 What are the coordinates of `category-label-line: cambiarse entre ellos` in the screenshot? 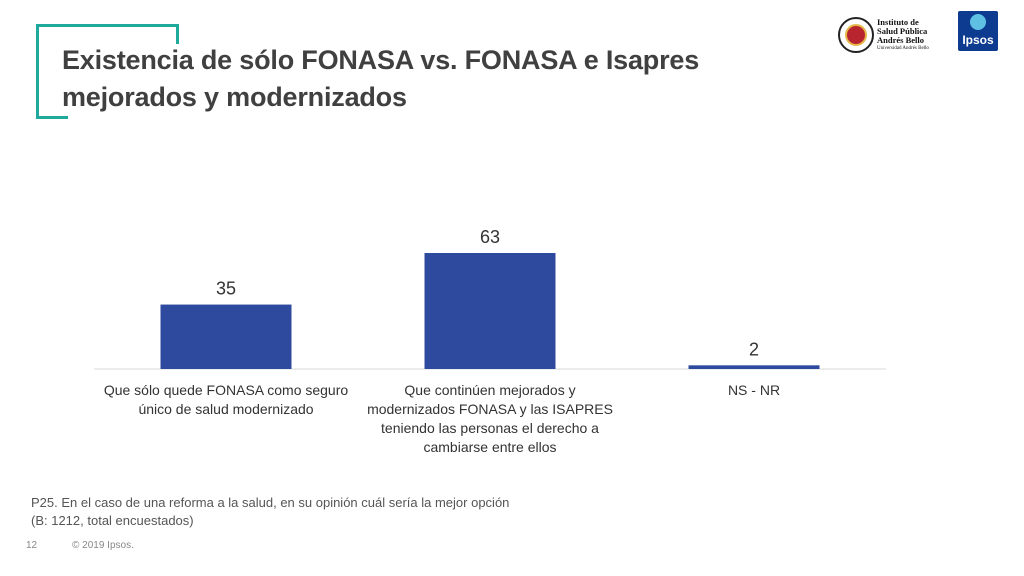 It's located at (490, 447).